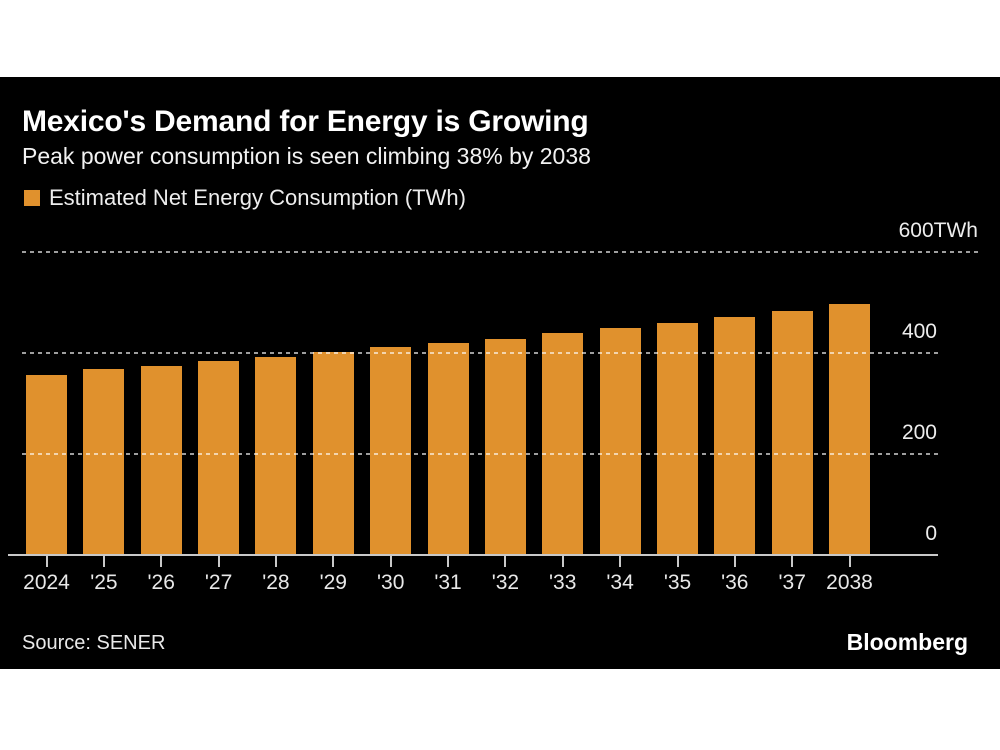 The image size is (1000, 750). Describe the element at coordinates (46, 465) in the screenshot. I see `bar-2024` at that location.